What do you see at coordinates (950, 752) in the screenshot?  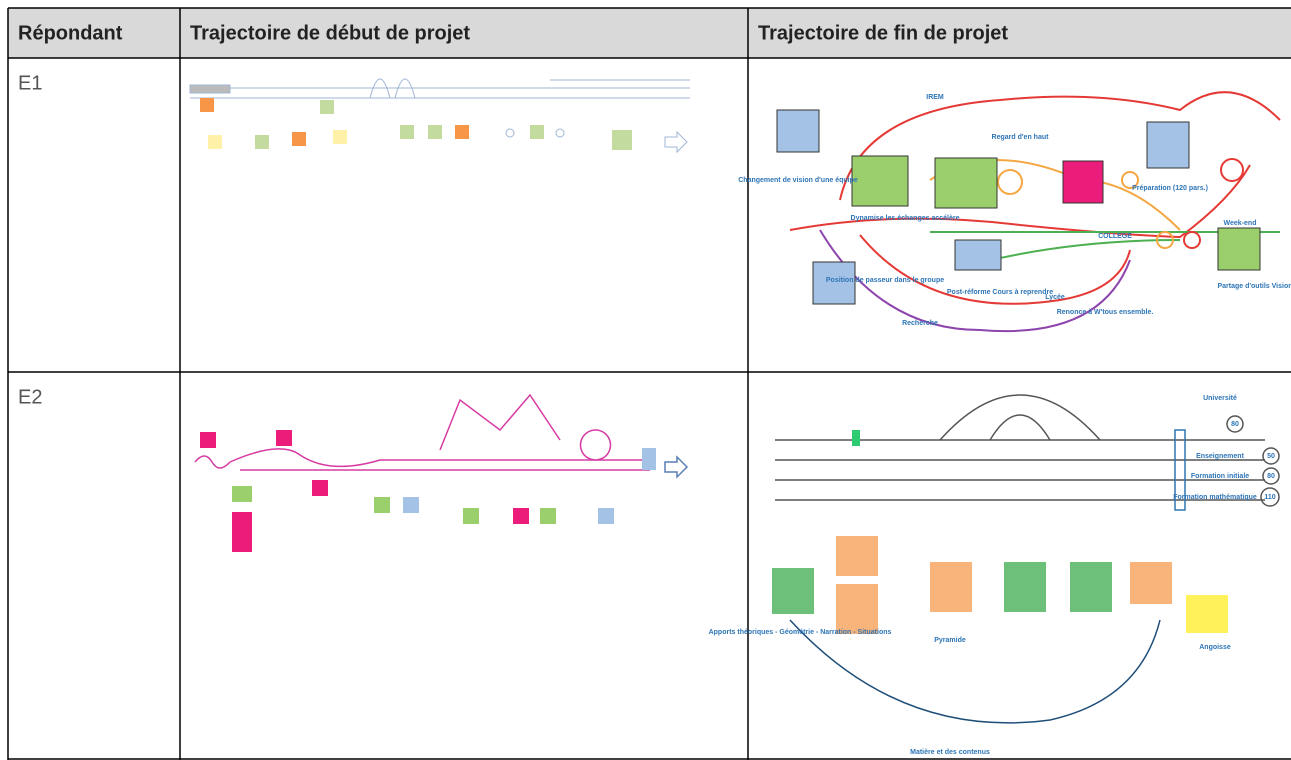 I see `figure-label: Matière et des contenus` at bounding box center [950, 752].